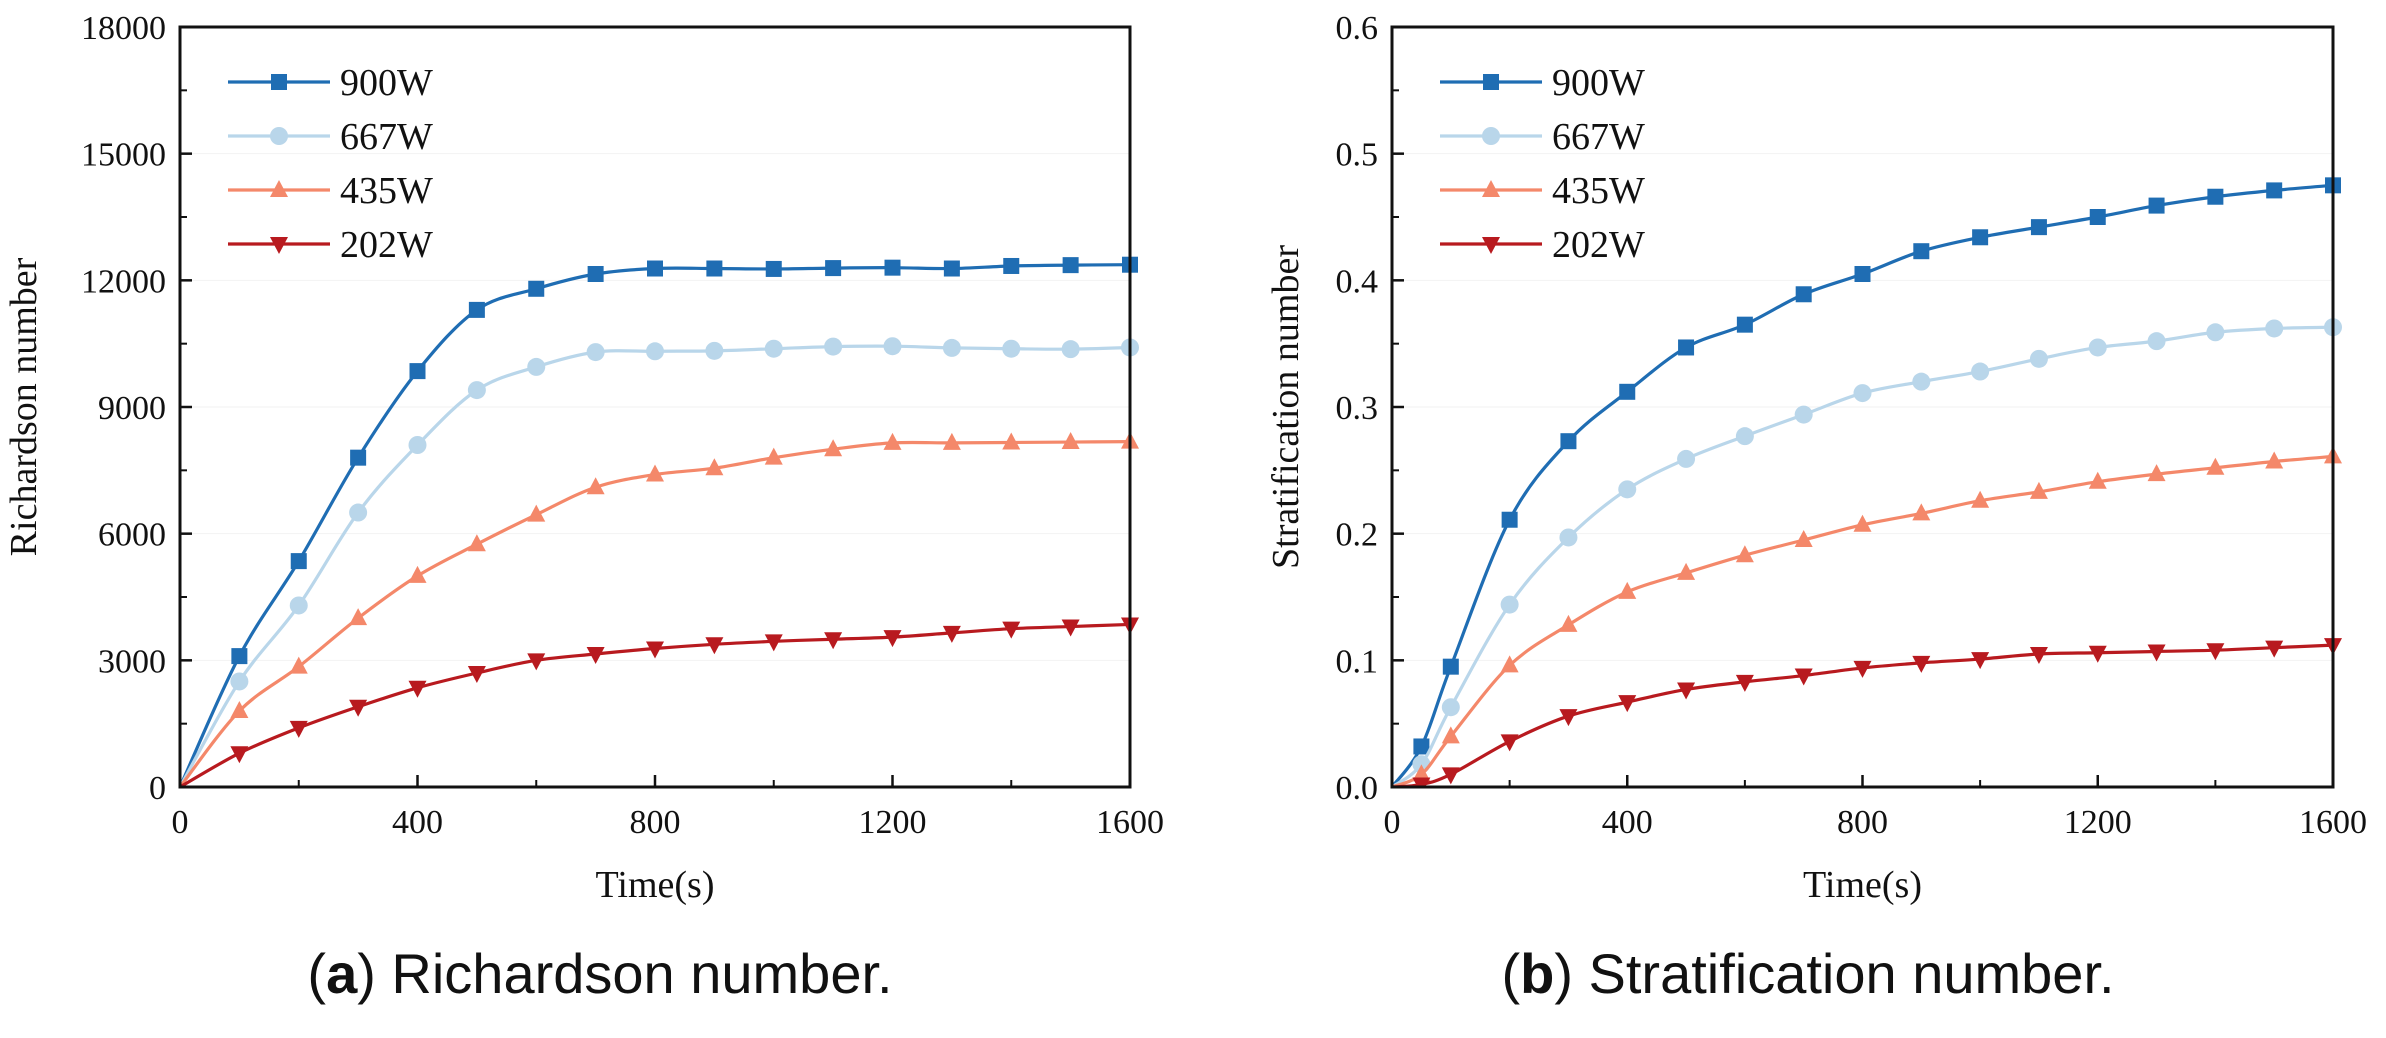 The width and height of the screenshot is (2386, 1038). I want to click on y-axis-label: Richardson number, so click(24, 406).